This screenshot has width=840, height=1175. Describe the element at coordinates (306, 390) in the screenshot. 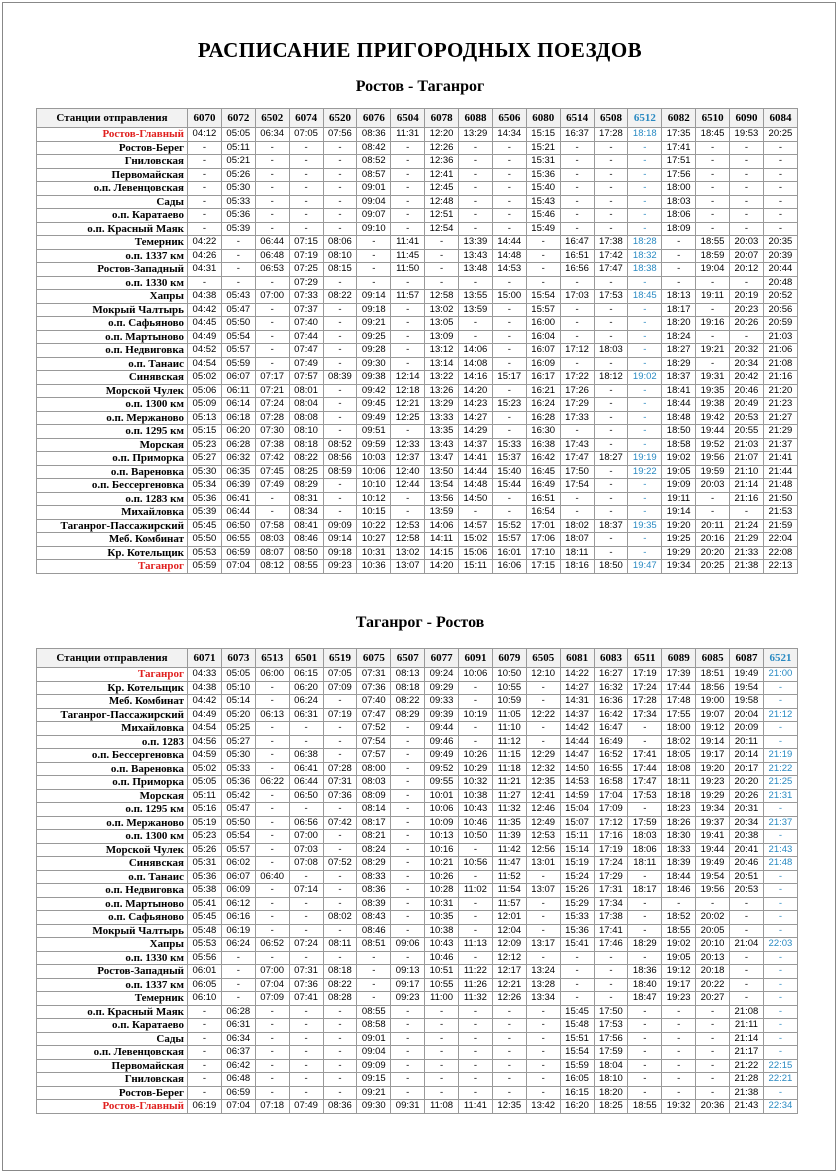

I see `time-cell: 08:01` at that location.